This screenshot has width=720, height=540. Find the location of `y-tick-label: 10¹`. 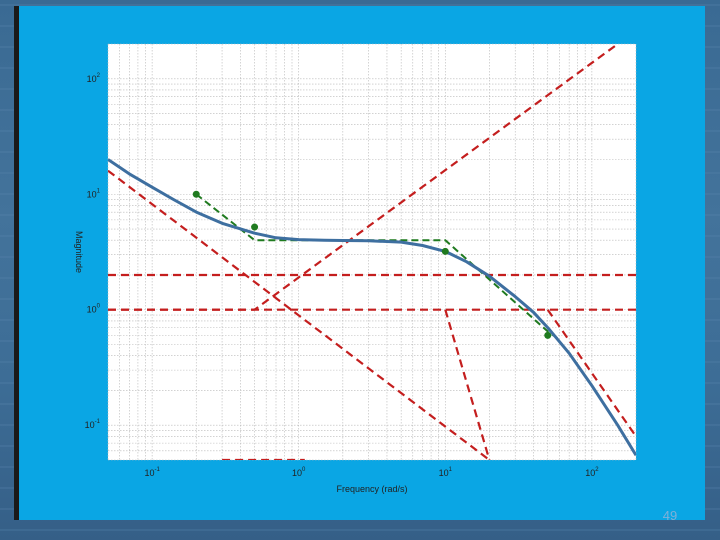

y-tick-label: 10¹ is located at coordinates (94, 193).